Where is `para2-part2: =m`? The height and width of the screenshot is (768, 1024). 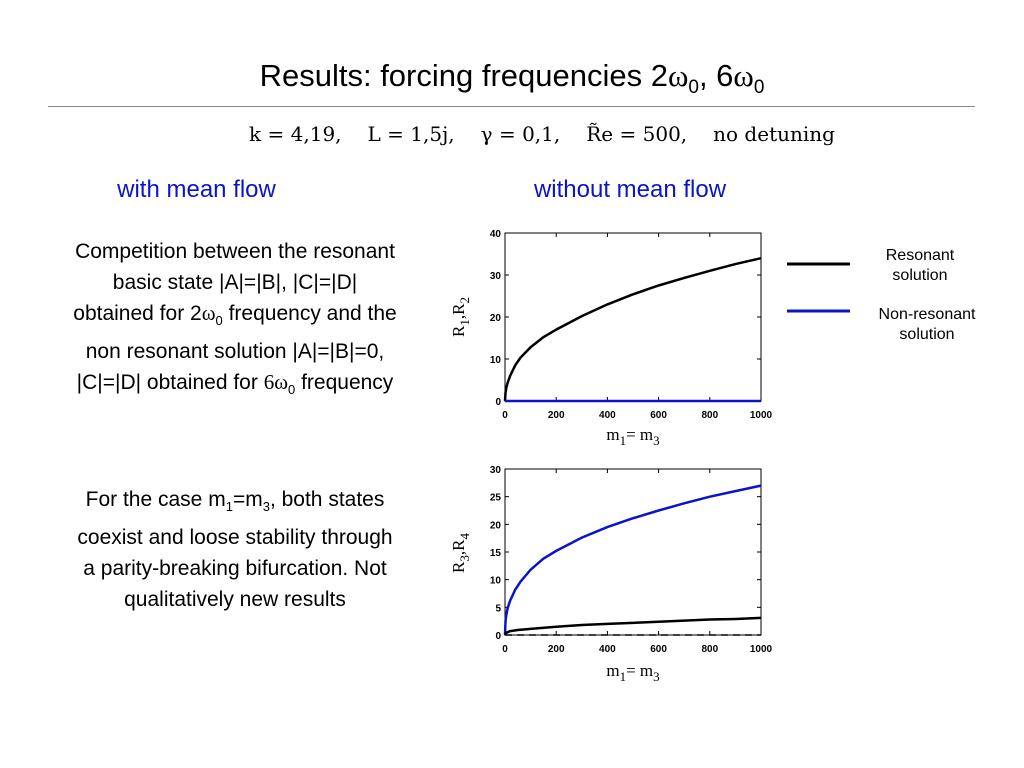
para2-part2: =m is located at coordinates (247, 499).